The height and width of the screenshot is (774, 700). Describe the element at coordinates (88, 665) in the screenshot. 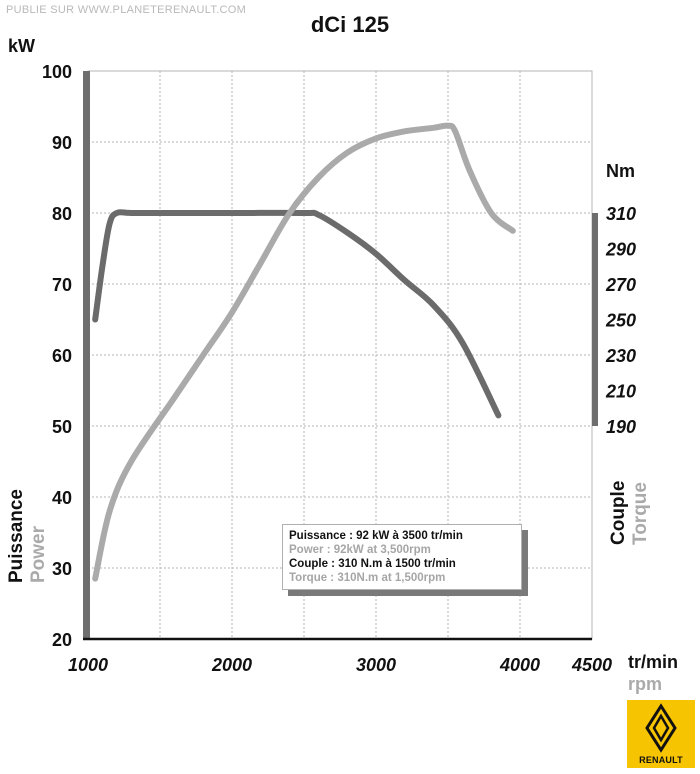

I see `x-tick-label: 1000` at that location.